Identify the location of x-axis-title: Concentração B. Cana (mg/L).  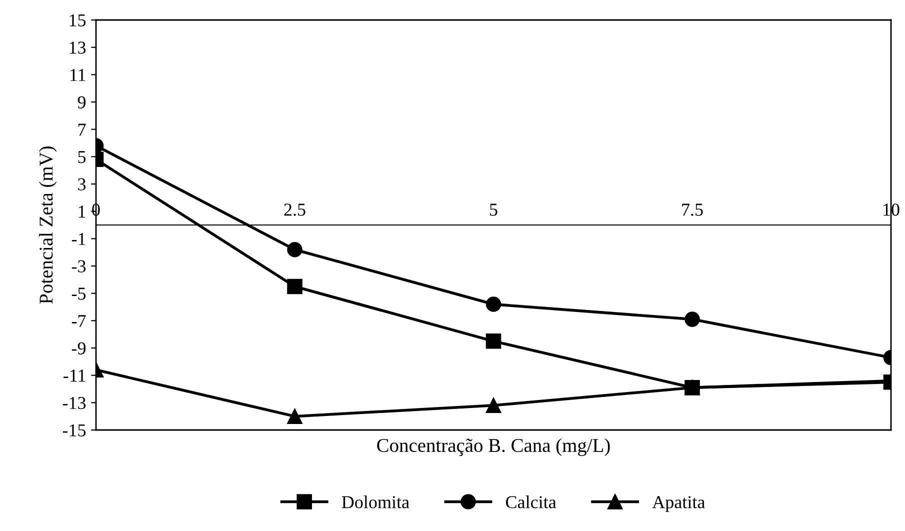
(493, 447).